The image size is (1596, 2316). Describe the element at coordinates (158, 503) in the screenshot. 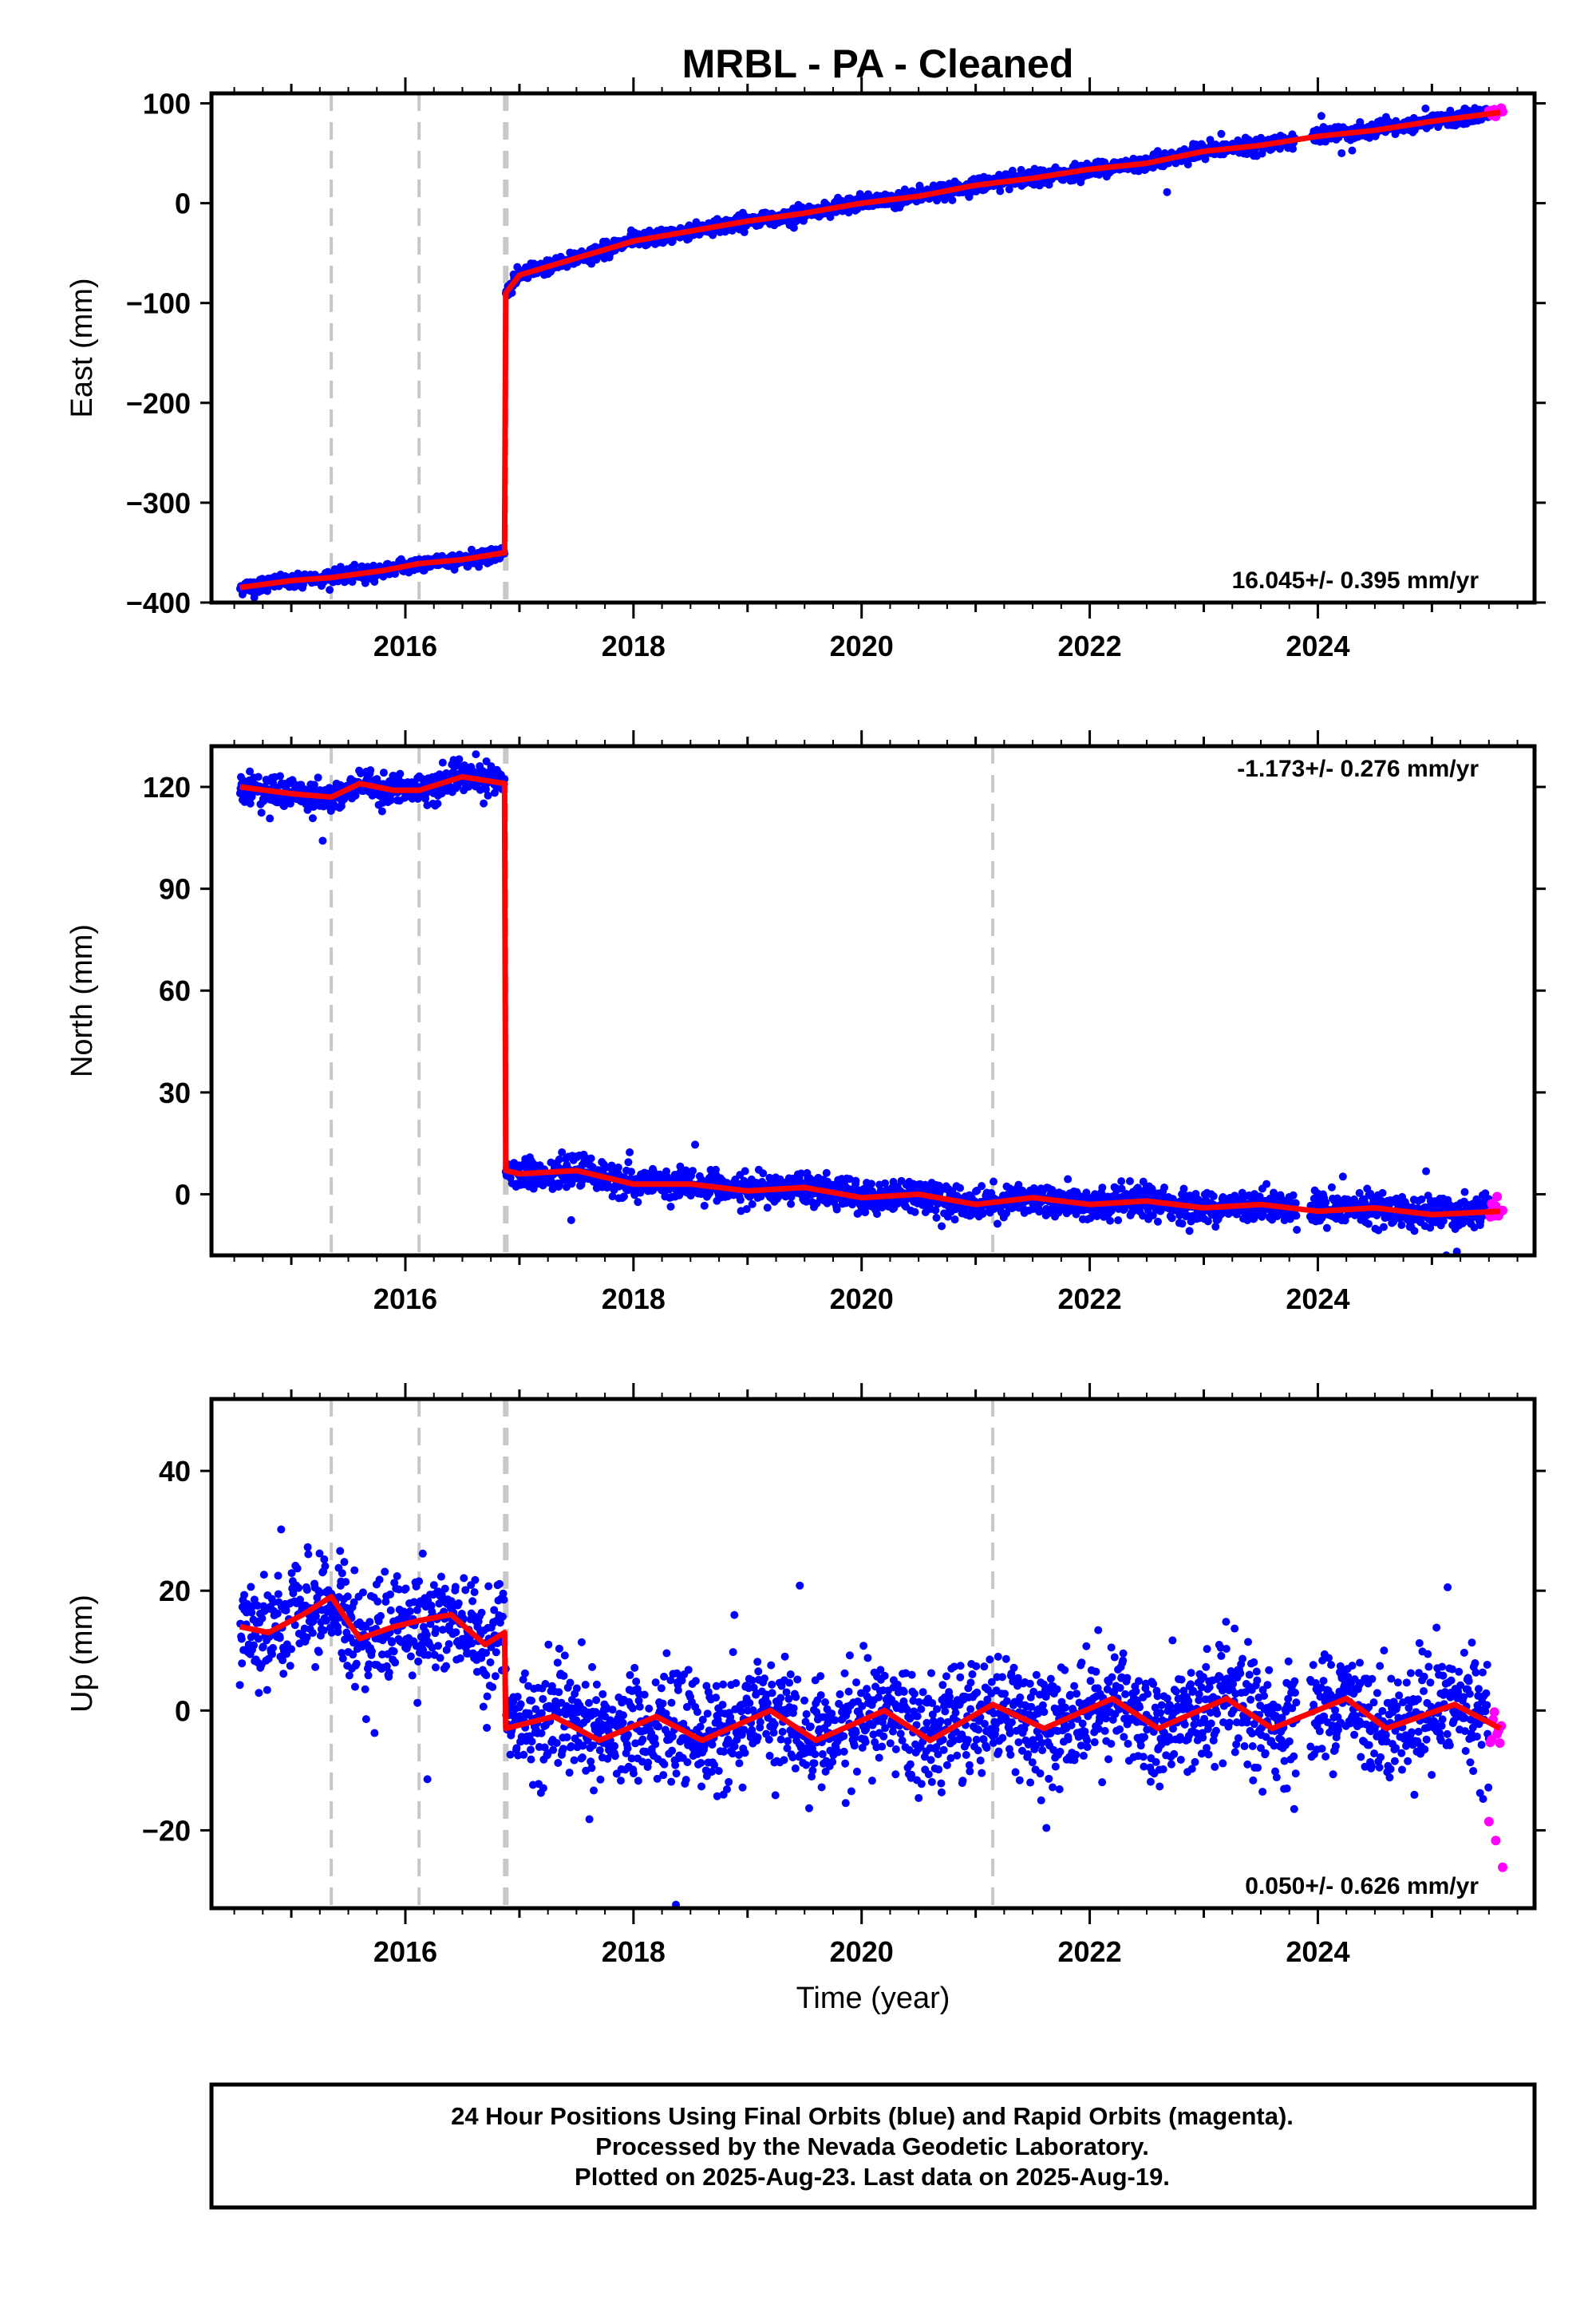

I see `y-tick-label: −300` at that location.